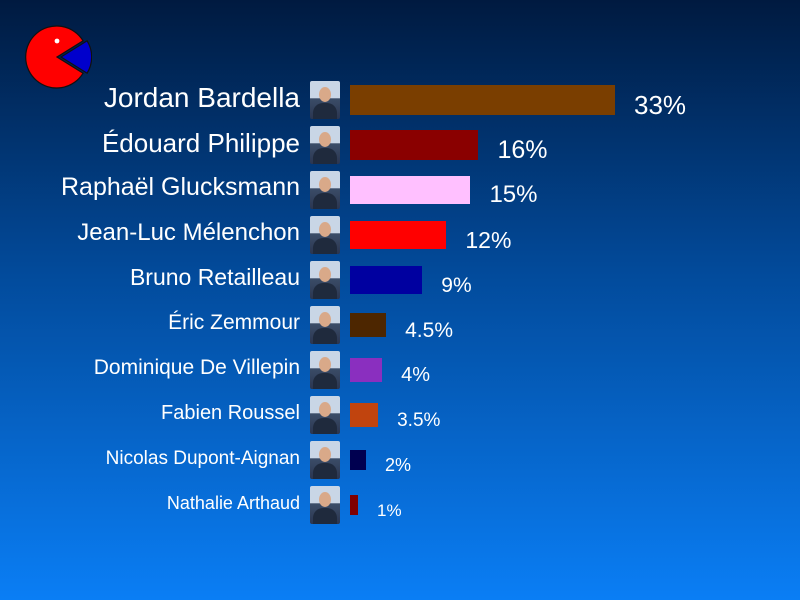 The image size is (800, 600). I want to click on chart-row: Raphaël Glucksmann 15%, so click(400, 192).